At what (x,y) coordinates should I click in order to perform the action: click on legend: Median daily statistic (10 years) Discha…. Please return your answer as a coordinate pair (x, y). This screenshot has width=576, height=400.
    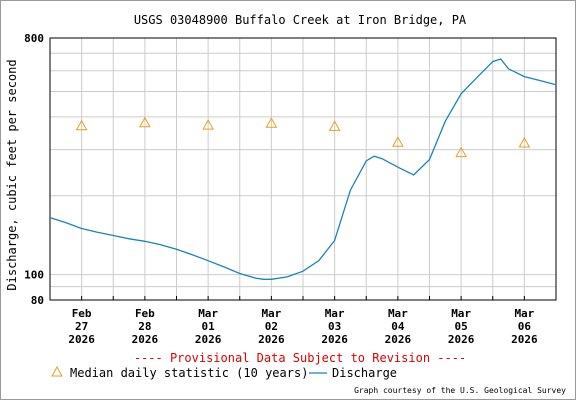
    Looking at the image, I should click on (224, 372).